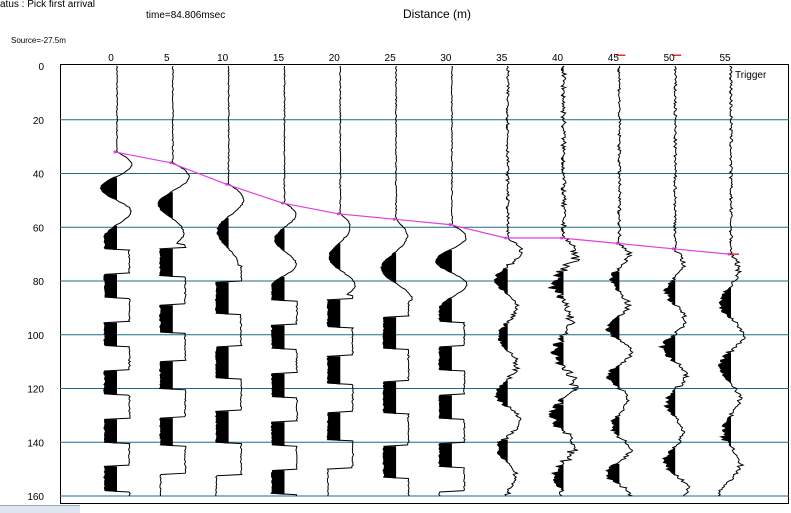 Image resolution: width=791 pixels, height=513 pixels. Describe the element at coordinates (35, 336) in the screenshot. I see `y-tick-label: 100` at that location.